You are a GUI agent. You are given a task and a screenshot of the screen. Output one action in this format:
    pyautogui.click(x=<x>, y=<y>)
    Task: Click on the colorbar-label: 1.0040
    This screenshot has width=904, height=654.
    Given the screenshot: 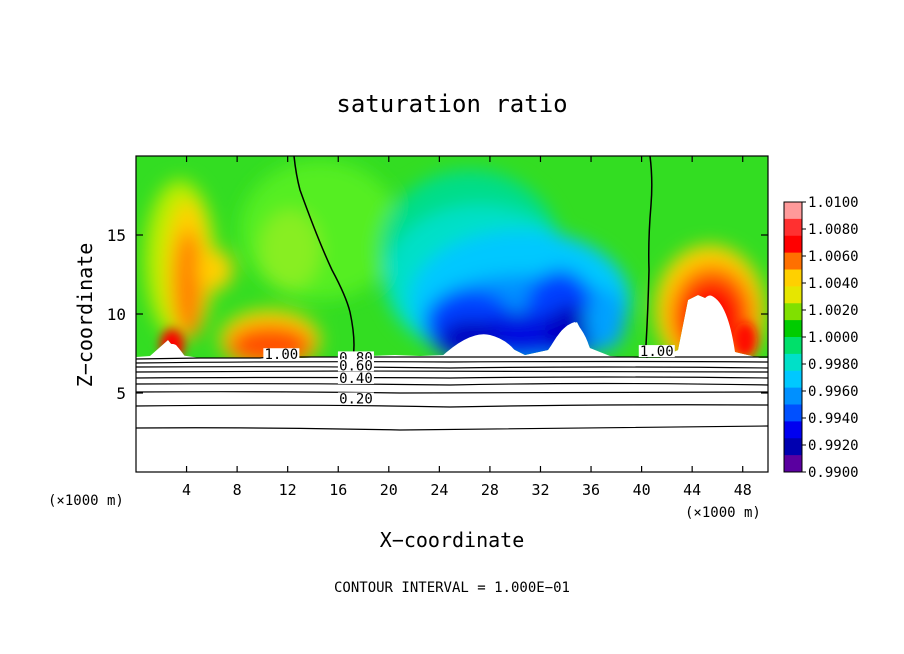 What is the action you would take?
    pyautogui.click(x=833, y=284)
    